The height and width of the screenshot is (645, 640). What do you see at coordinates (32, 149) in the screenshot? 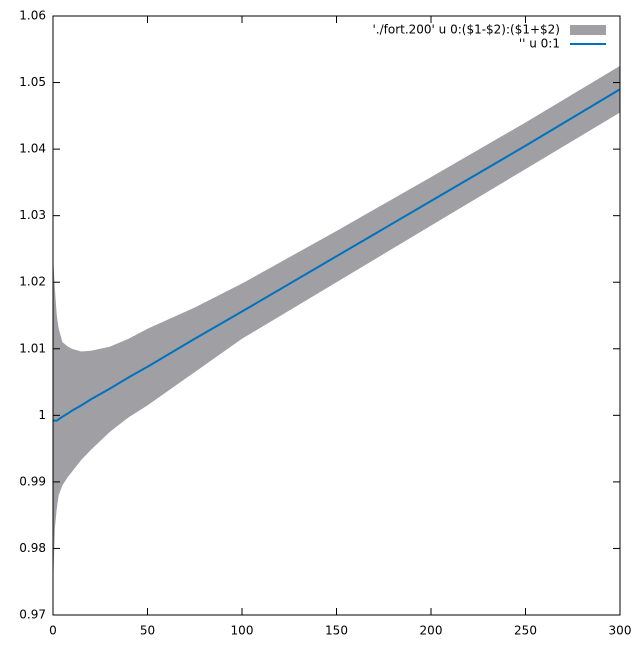
I see `y-tick-label: 1.04` at bounding box center [32, 149].